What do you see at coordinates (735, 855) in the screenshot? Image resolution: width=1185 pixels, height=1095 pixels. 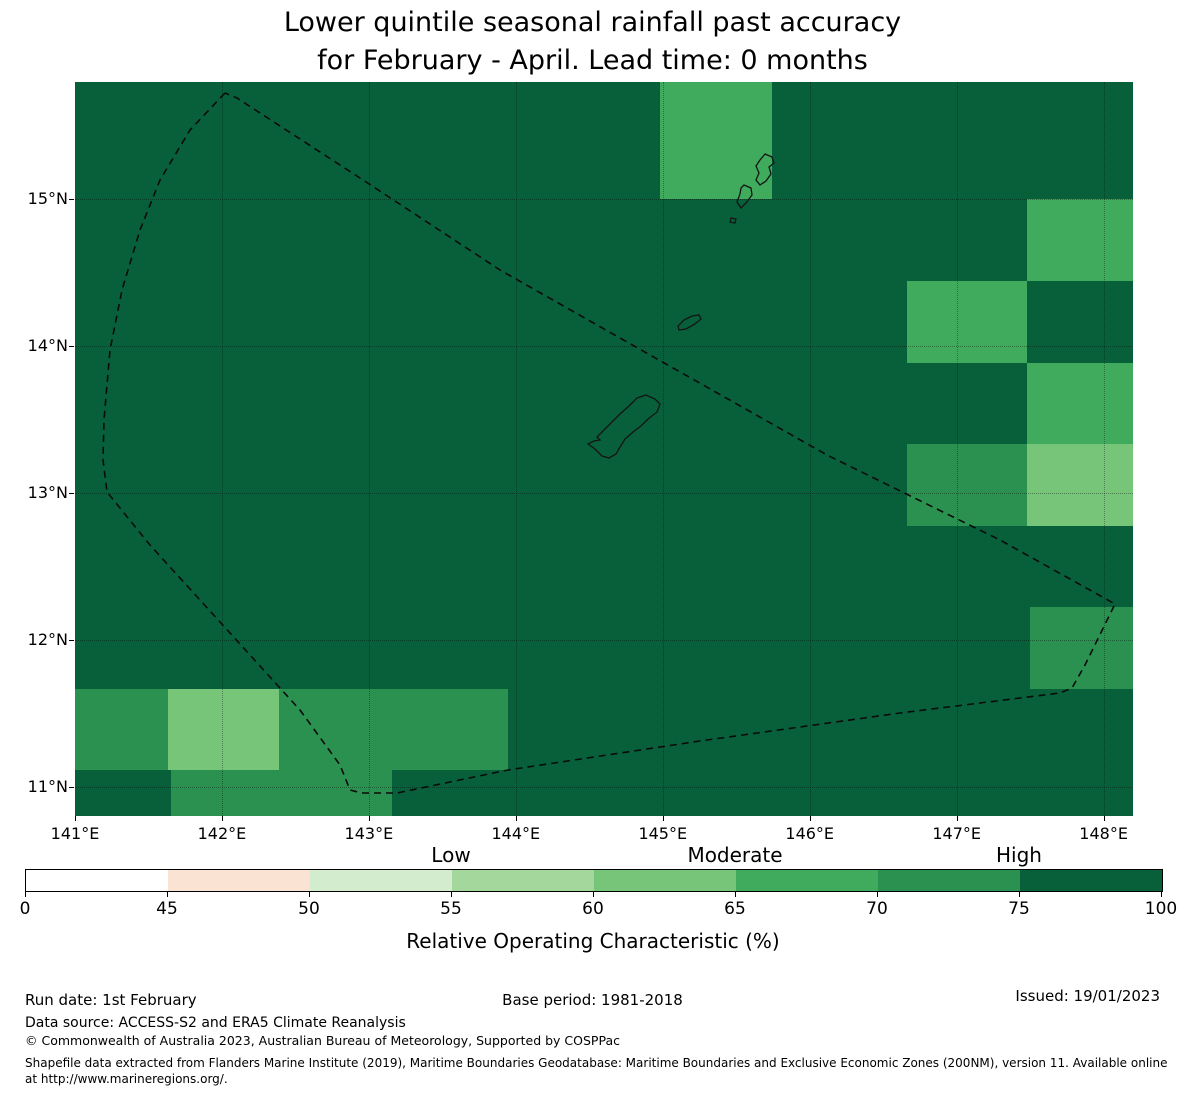 I see `colorbar-category-label-moderate: Moderate` at bounding box center [735, 855].